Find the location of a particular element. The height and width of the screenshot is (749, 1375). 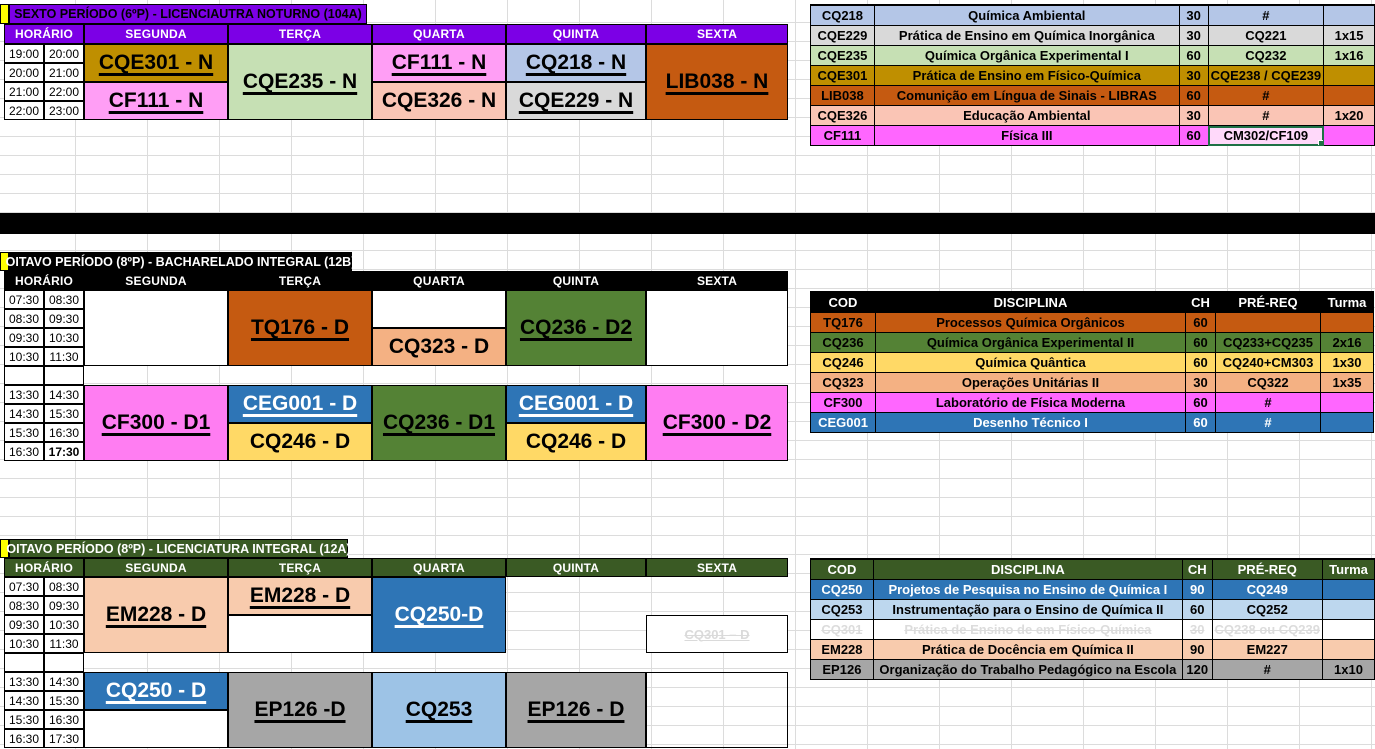

cell-prereq: CQ233+CQ235 is located at coordinates (1268, 342).